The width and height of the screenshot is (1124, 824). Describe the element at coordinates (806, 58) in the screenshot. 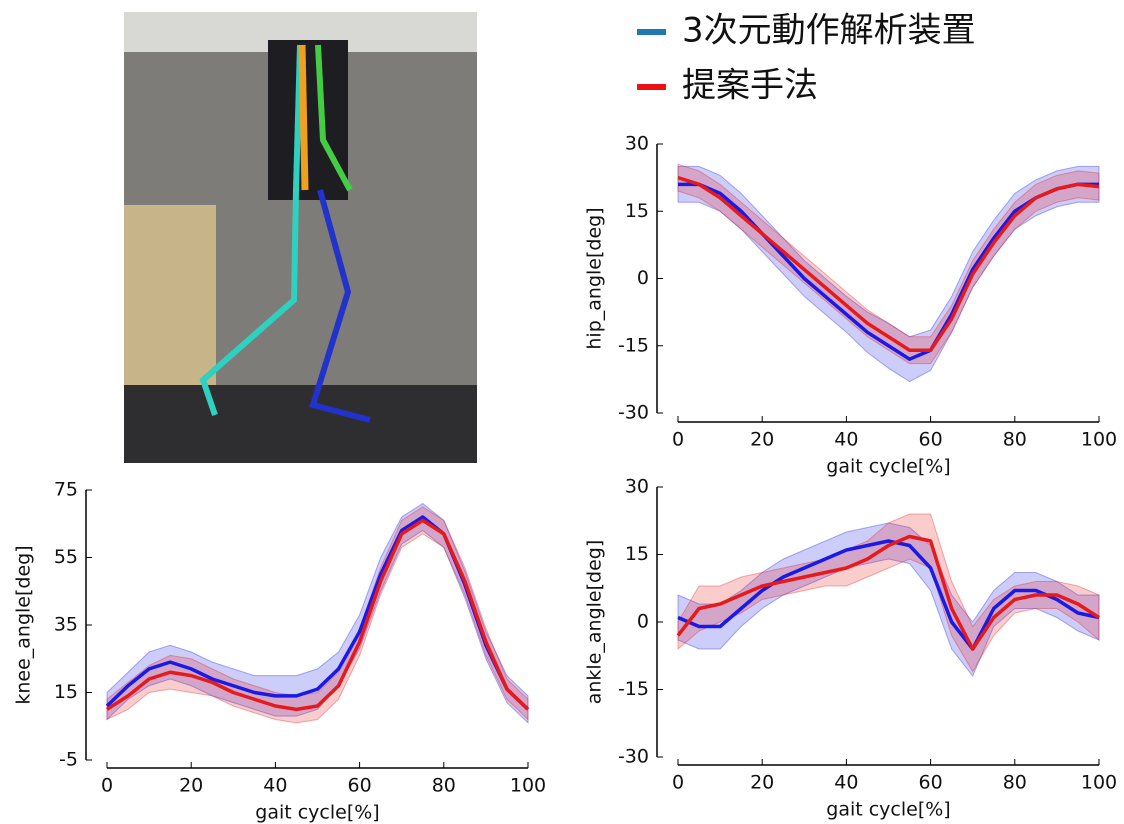

I see `legend: 3次元動作解析装置 提案手法` at that location.